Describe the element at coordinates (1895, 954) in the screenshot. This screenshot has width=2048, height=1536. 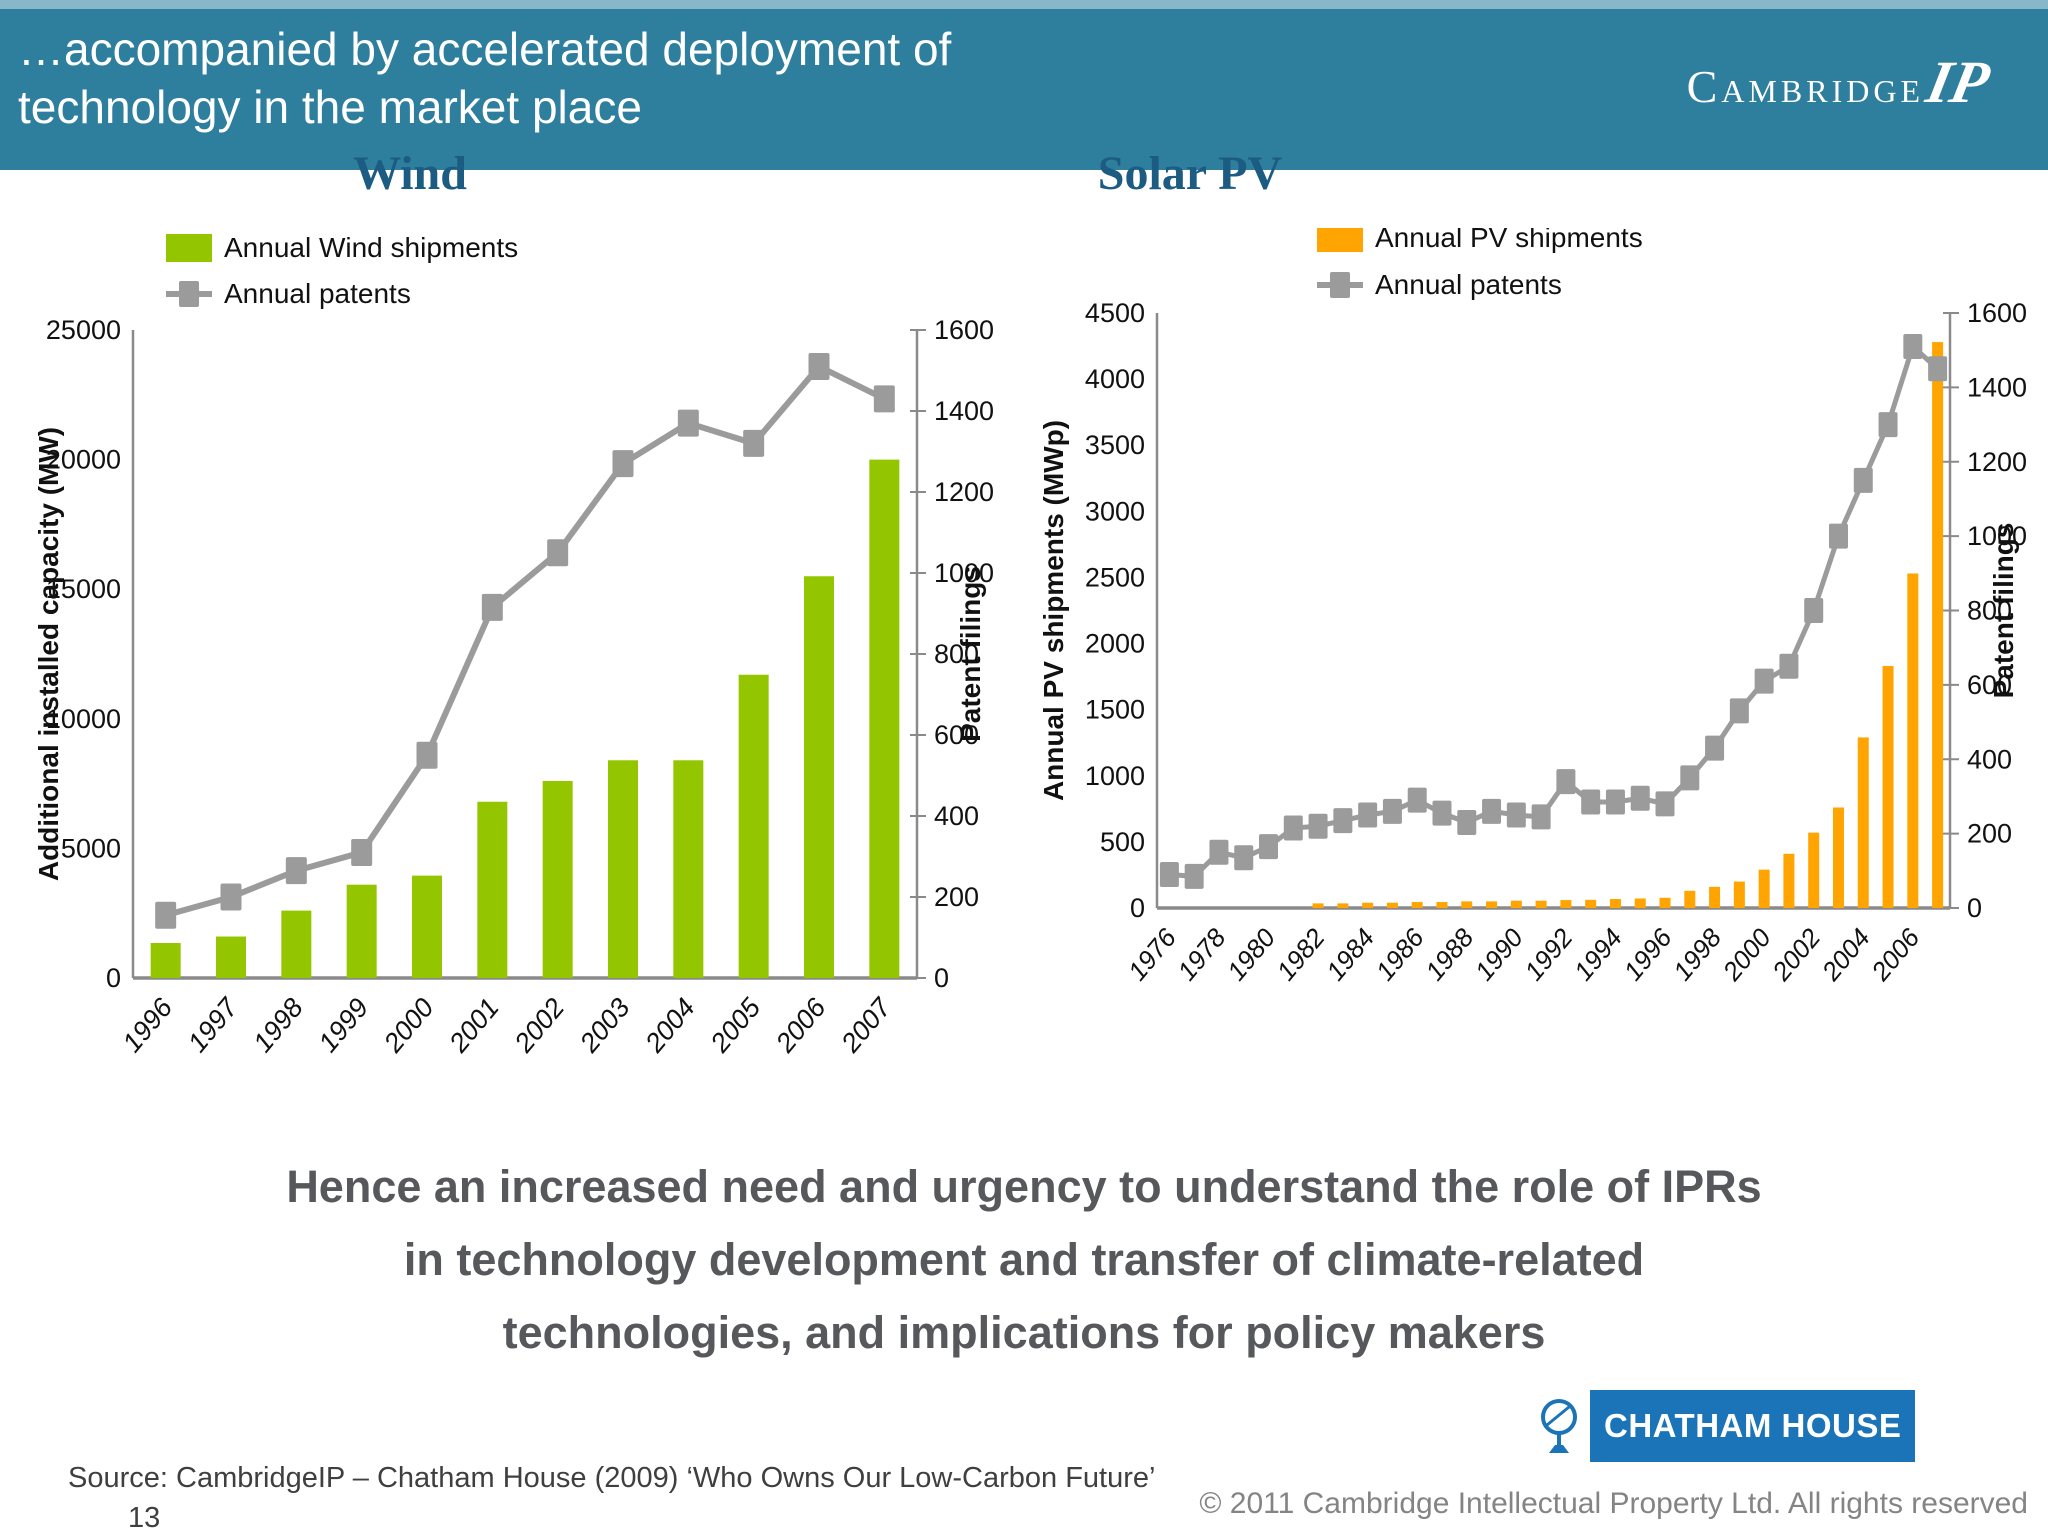
I see `svg-text: 2006` at that location.